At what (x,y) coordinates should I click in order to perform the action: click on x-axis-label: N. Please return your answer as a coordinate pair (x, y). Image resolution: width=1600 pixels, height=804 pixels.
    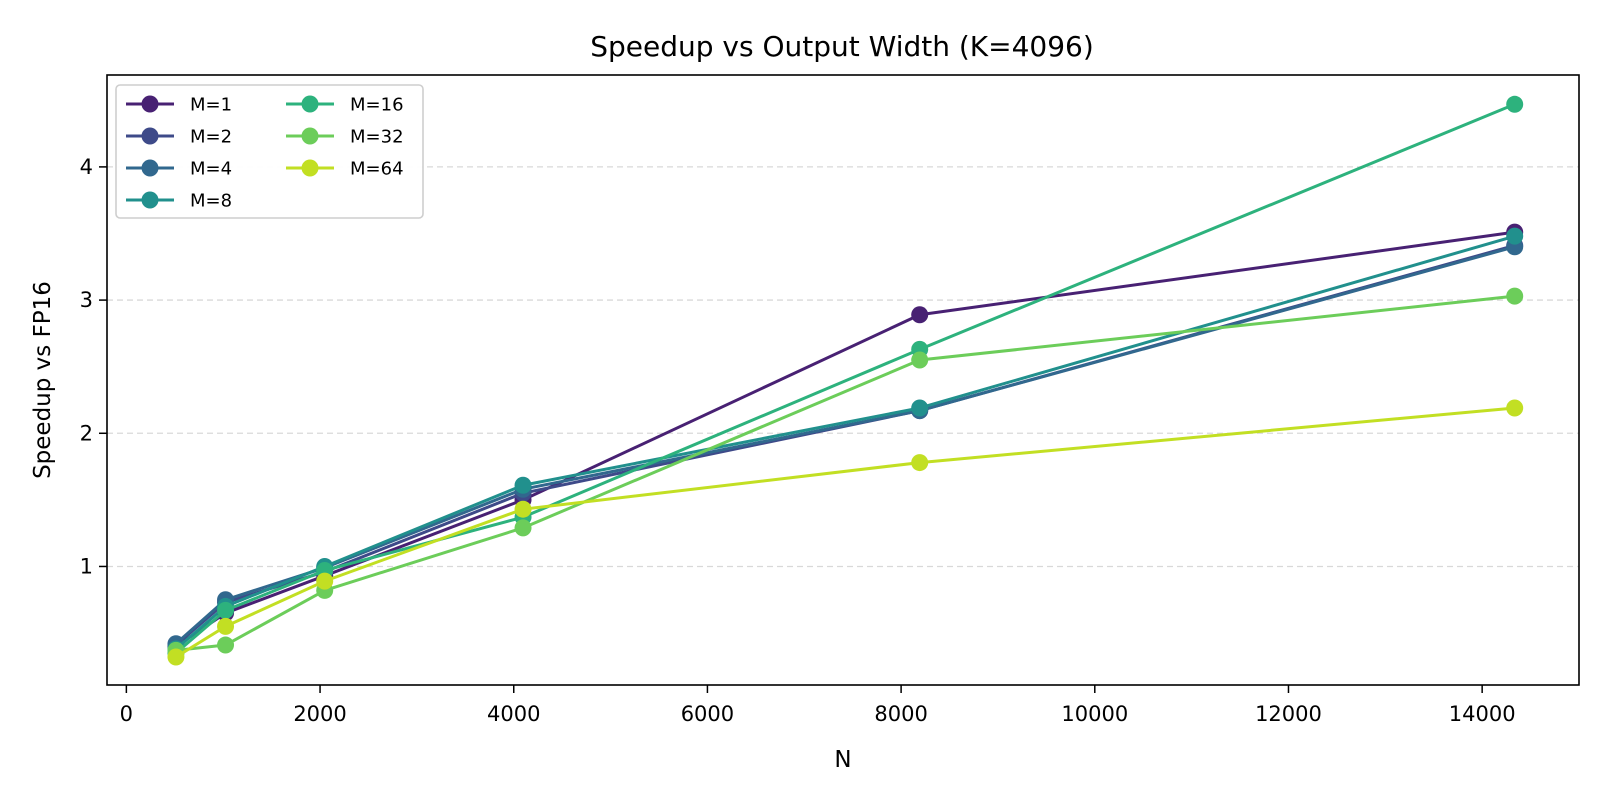
    Looking at the image, I should click on (842, 760).